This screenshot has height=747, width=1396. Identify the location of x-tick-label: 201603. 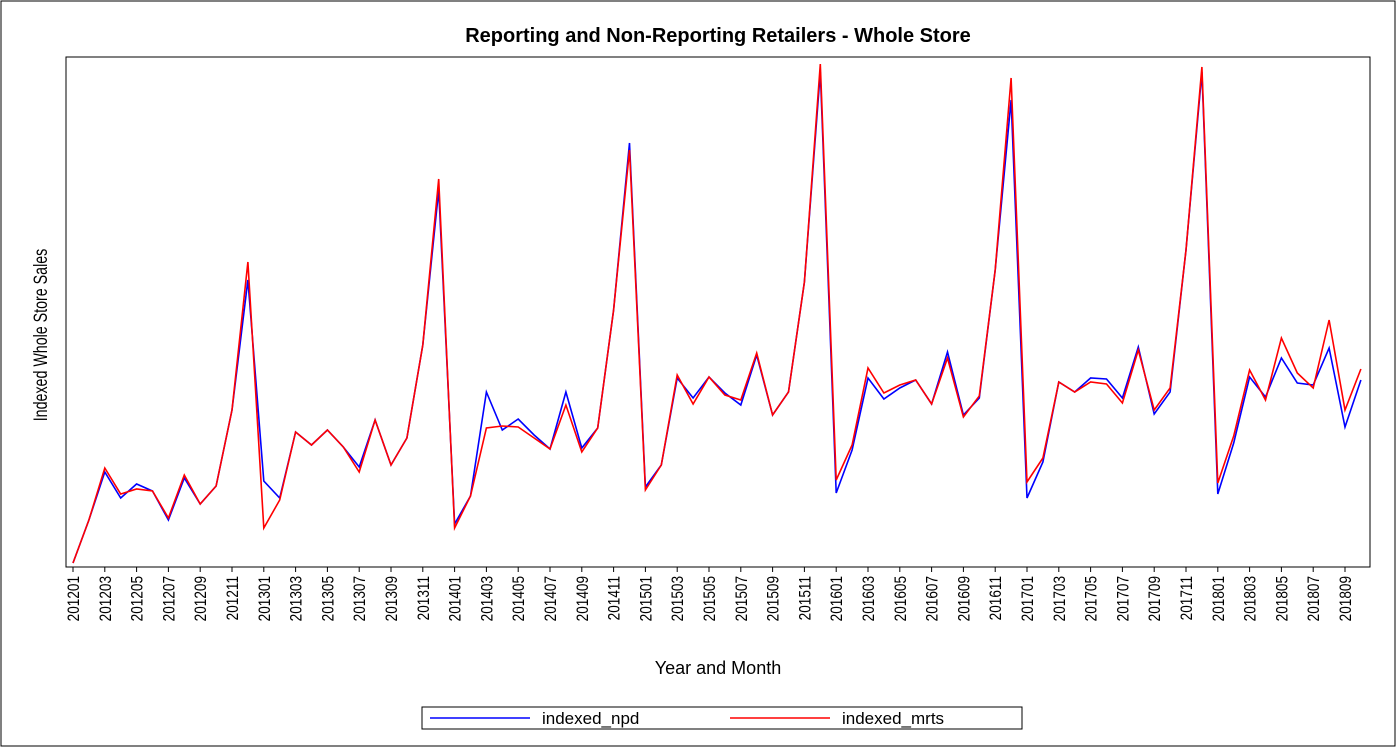
(869, 598).